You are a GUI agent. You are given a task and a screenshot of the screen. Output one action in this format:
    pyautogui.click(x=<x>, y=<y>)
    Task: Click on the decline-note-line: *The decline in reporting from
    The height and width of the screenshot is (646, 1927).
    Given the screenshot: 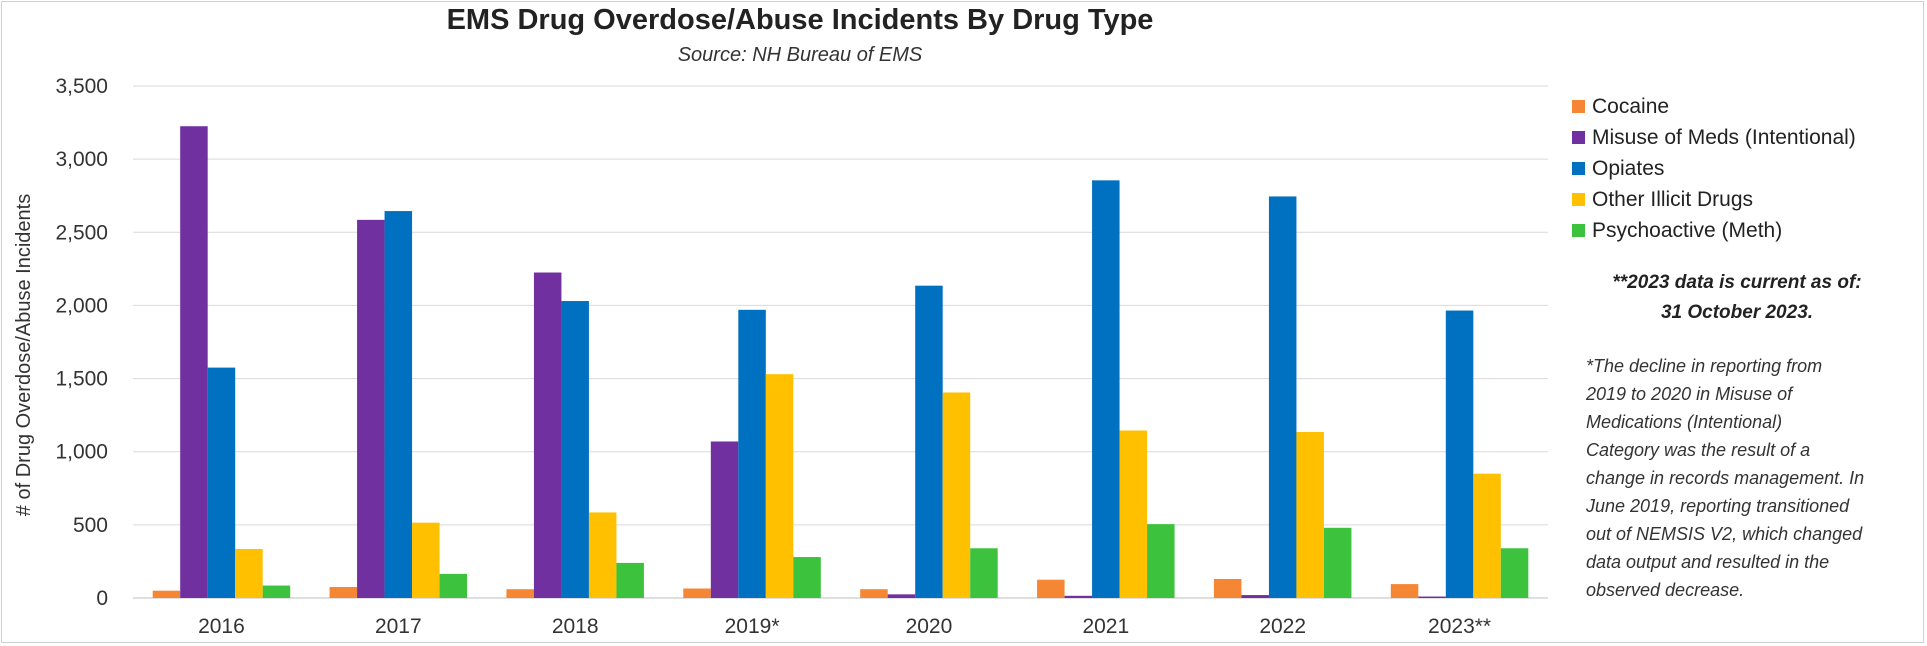 What is the action you would take?
    pyautogui.click(x=1704, y=366)
    